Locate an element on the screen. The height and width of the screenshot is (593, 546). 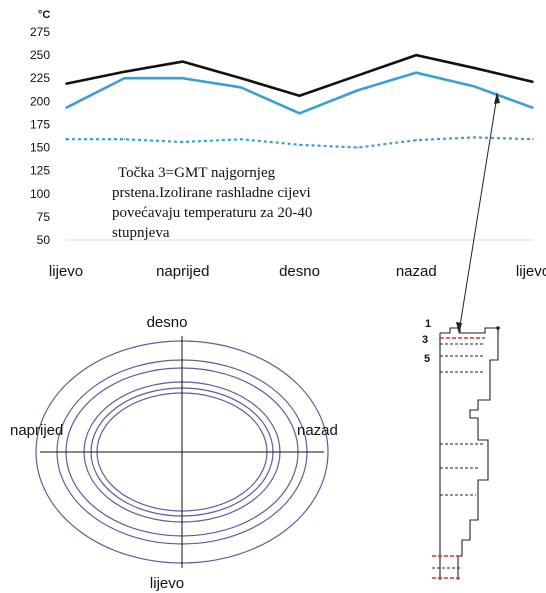
y-axis: 50 75 100 125 150 175 200 225 250 275 is located at coordinates (40, 136).